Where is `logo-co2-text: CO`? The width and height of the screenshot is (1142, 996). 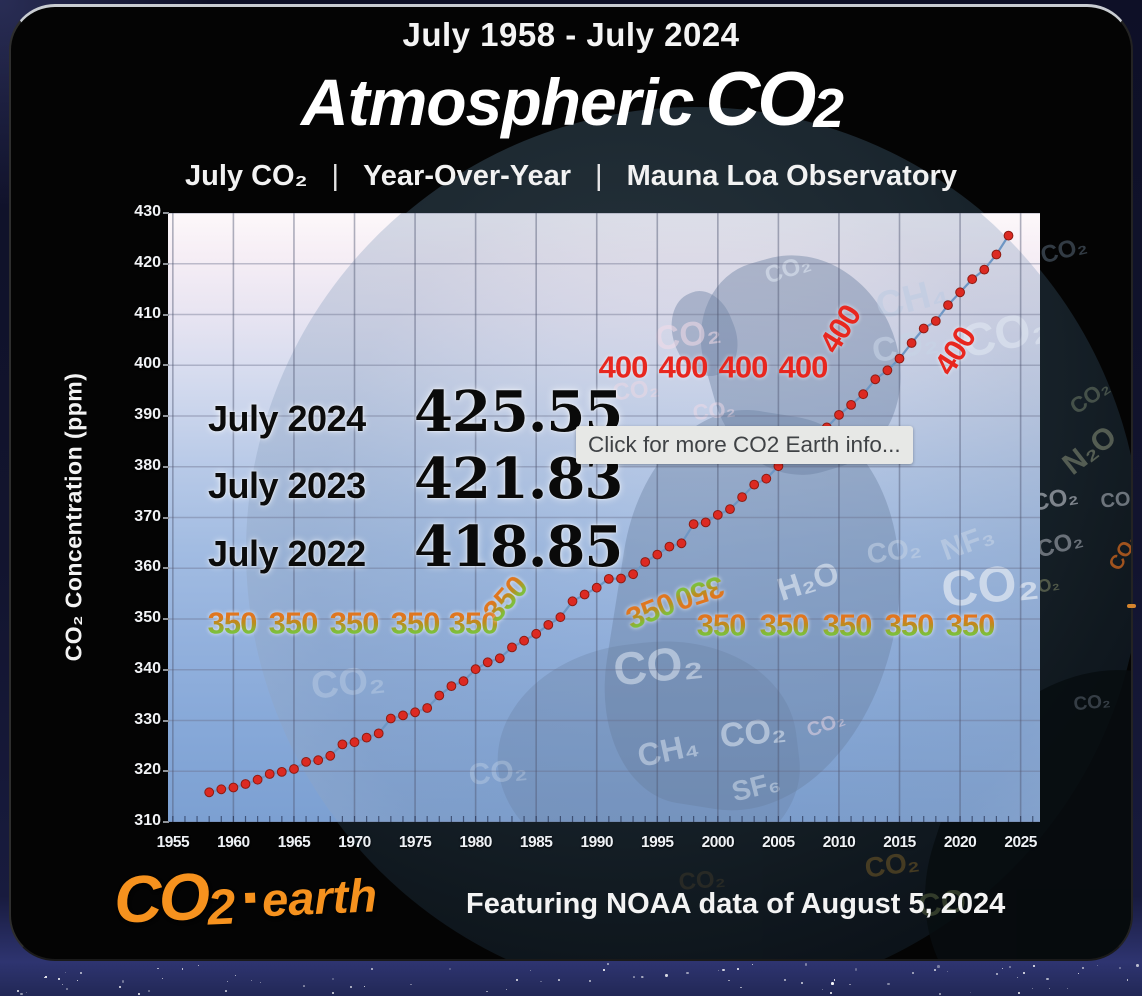
logo-co2-text: CO is located at coordinates (160, 897).